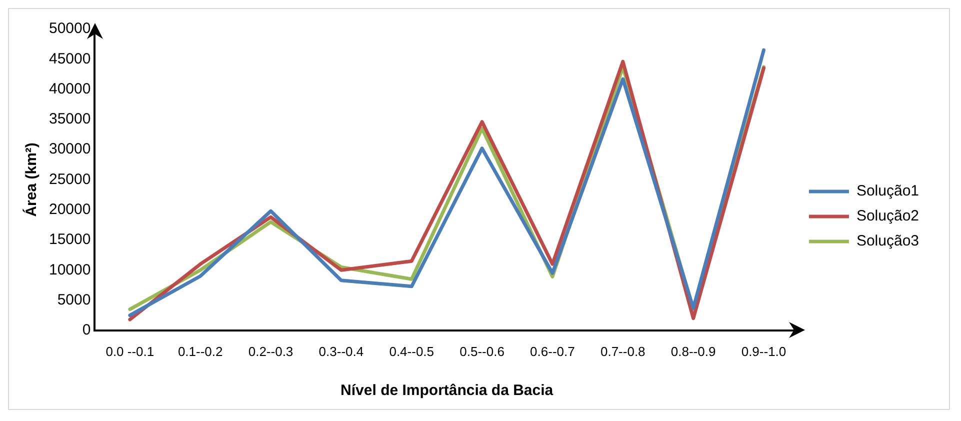 The image size is (961, 421). What do you see at coordinates (74, 299) in the screenshot?
I see `y-tick-label: 5000` at bounding box center [74, 299].